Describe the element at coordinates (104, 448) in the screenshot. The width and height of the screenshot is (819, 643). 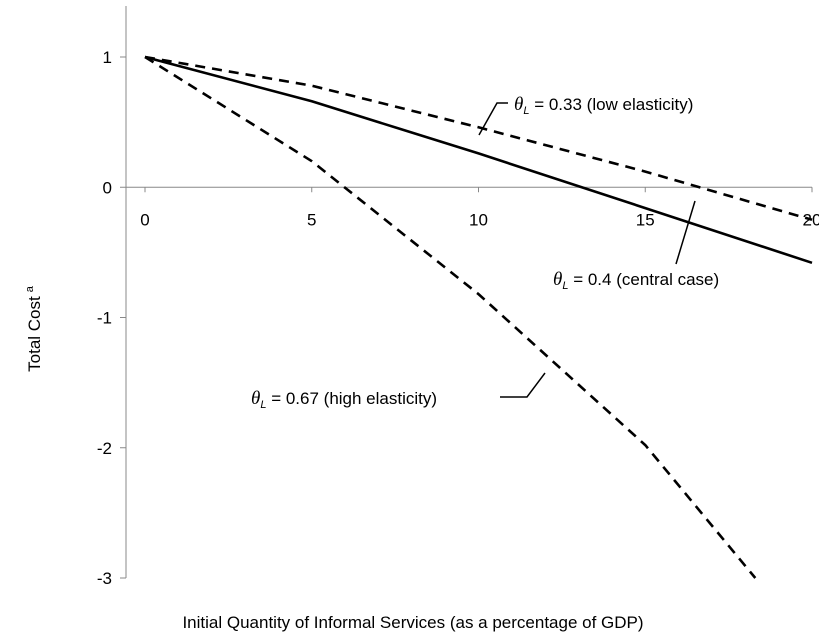
I see `y-tick-label: -2` at that location.